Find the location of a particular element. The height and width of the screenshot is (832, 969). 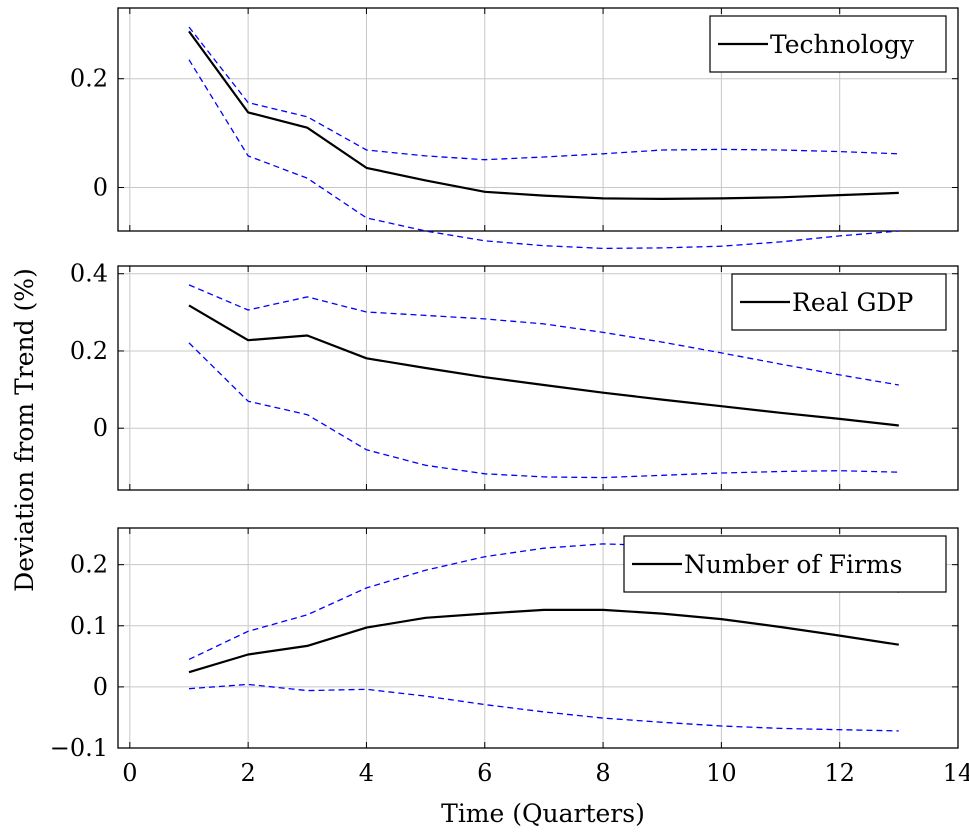

number-of-firms-lower-band-line is located at coordinates (543, 707).